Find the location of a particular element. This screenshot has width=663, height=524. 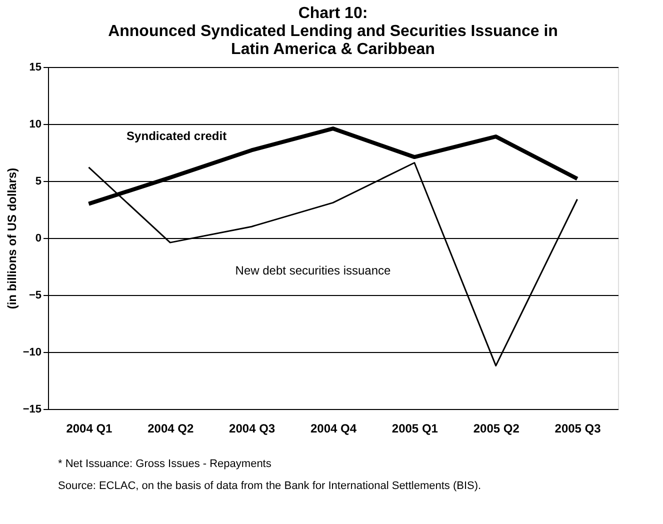

text: * Net Issuance: Gross Issues - Repayments is located at coordinates (165, 464).